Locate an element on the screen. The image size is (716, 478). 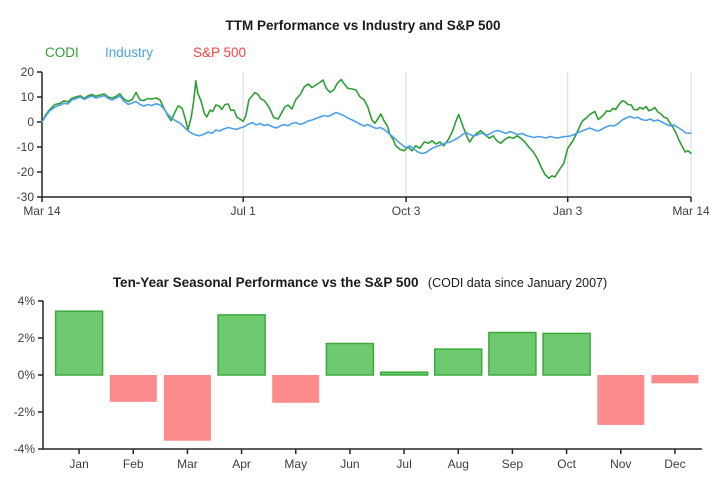
x-tick-label: Jan is located at coordinates (78, 464).